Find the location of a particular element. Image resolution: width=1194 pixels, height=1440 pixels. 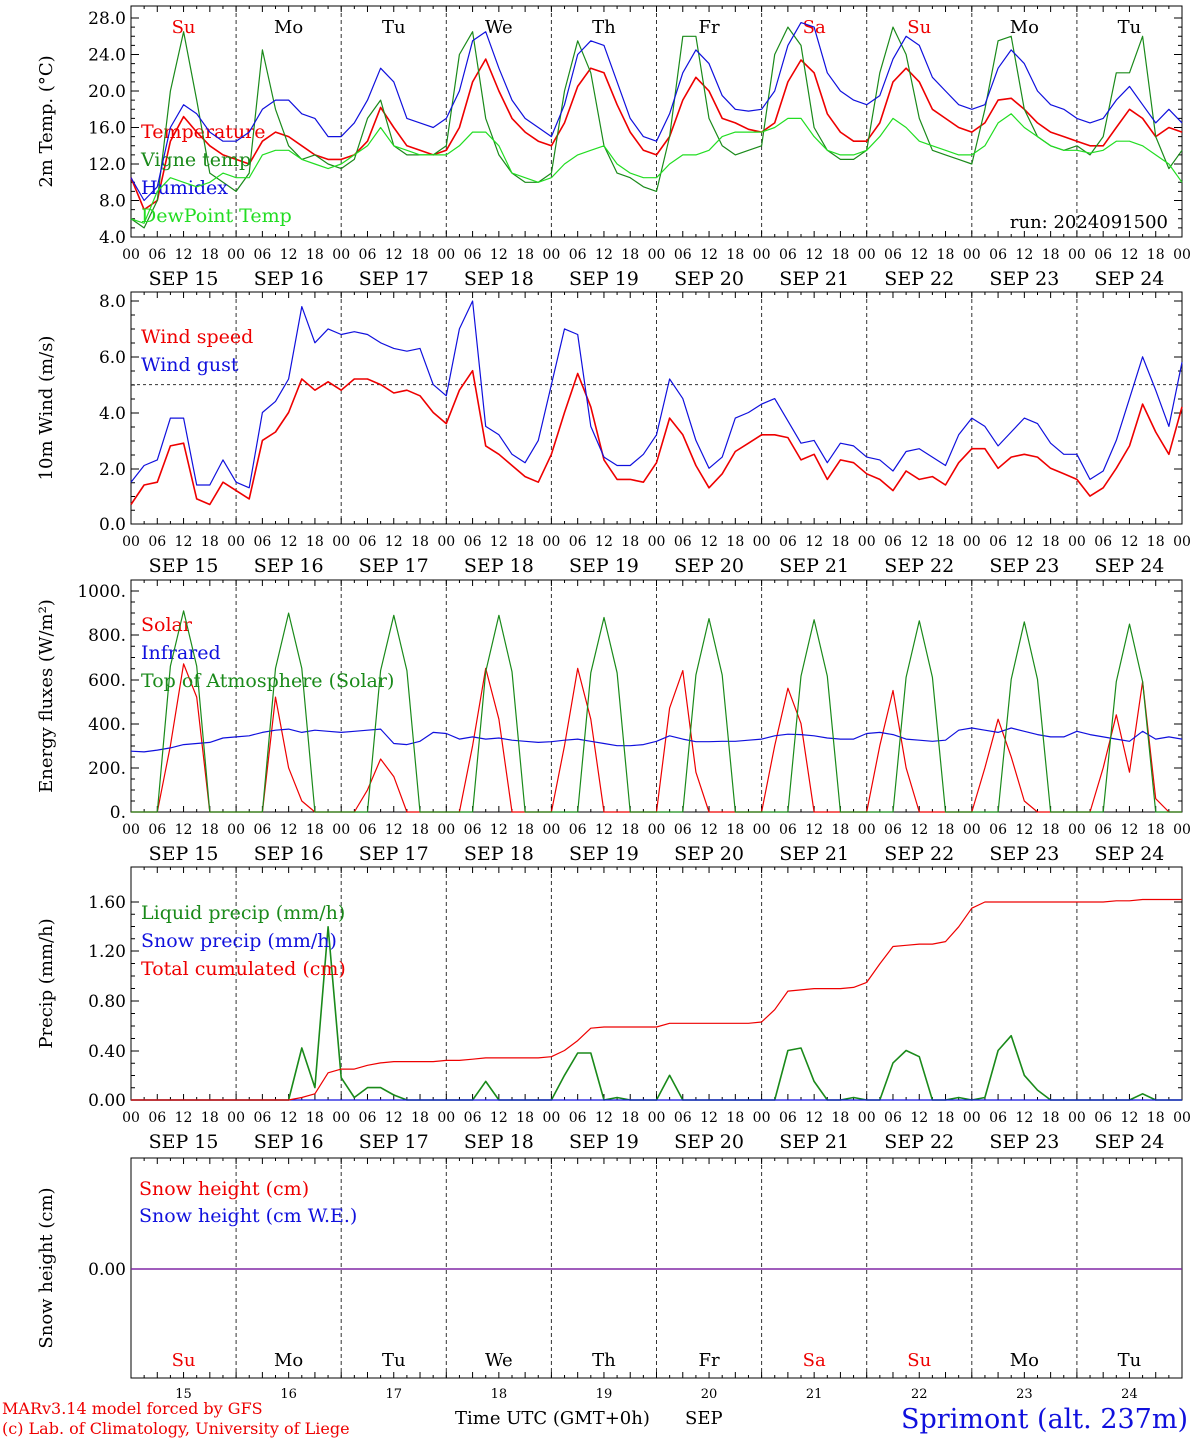

weekday-label: Sa is located at coordinates (814, 1360).